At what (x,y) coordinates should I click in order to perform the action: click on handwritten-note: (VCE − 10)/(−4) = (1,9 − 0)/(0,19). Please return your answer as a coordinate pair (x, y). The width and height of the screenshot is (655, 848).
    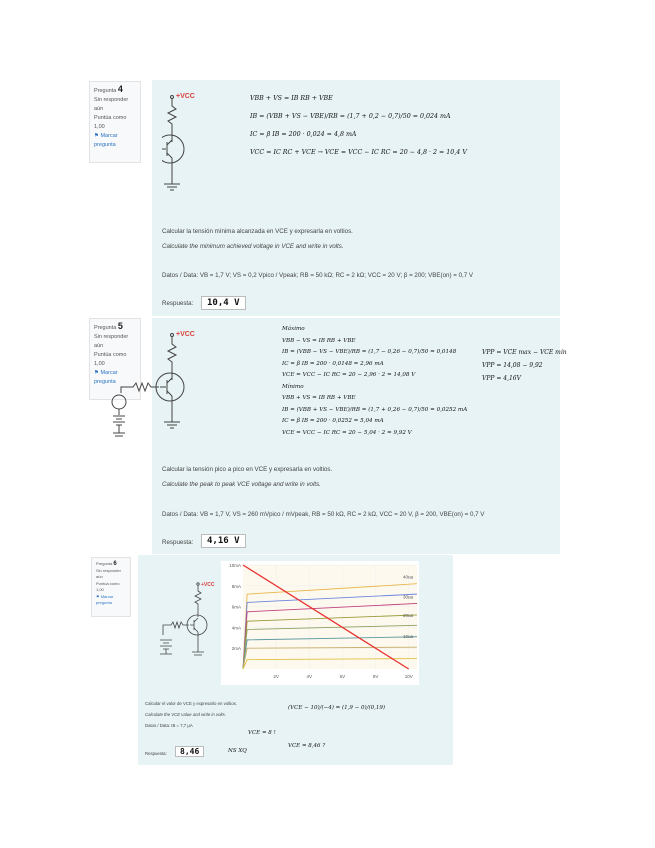
    Looking at the image, I should click on (336, 708).